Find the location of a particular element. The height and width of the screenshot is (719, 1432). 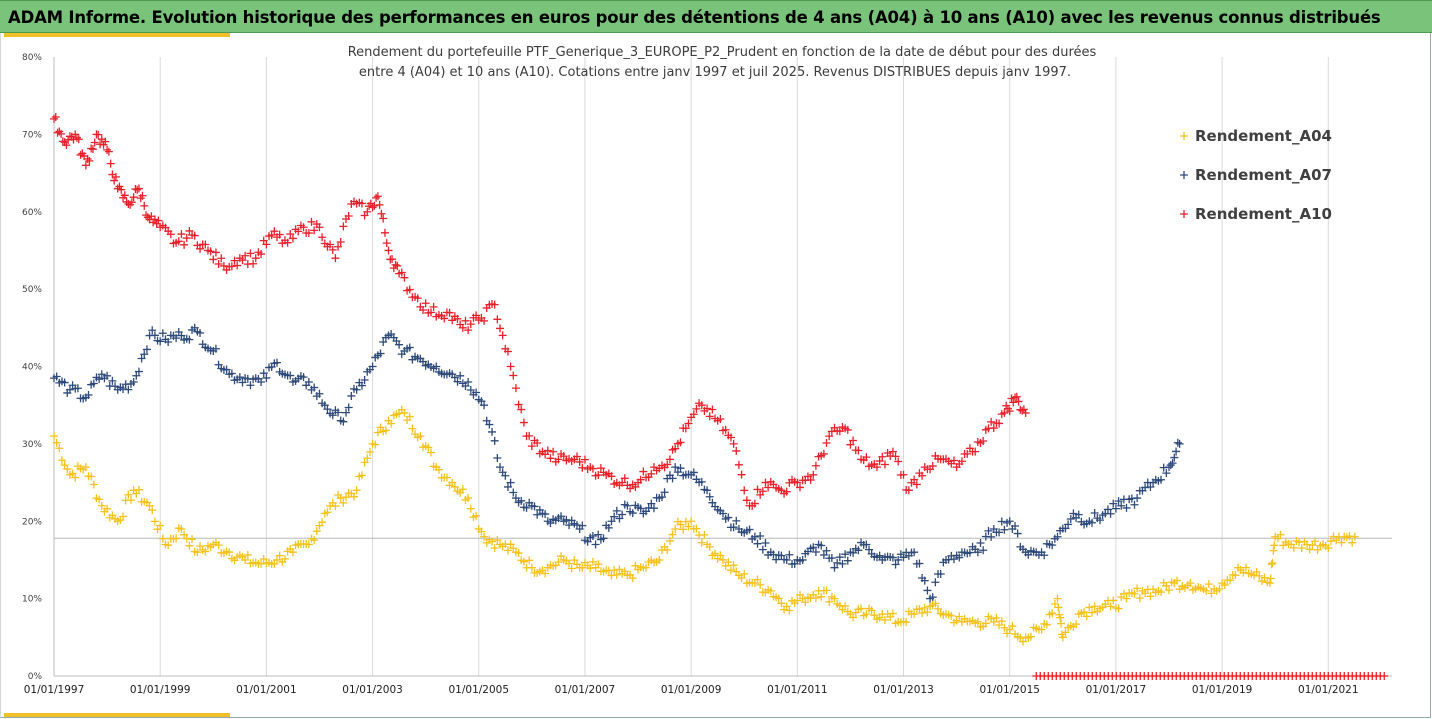

x-tick-label: 01/01/2003 is located at coordinates (372, 690).